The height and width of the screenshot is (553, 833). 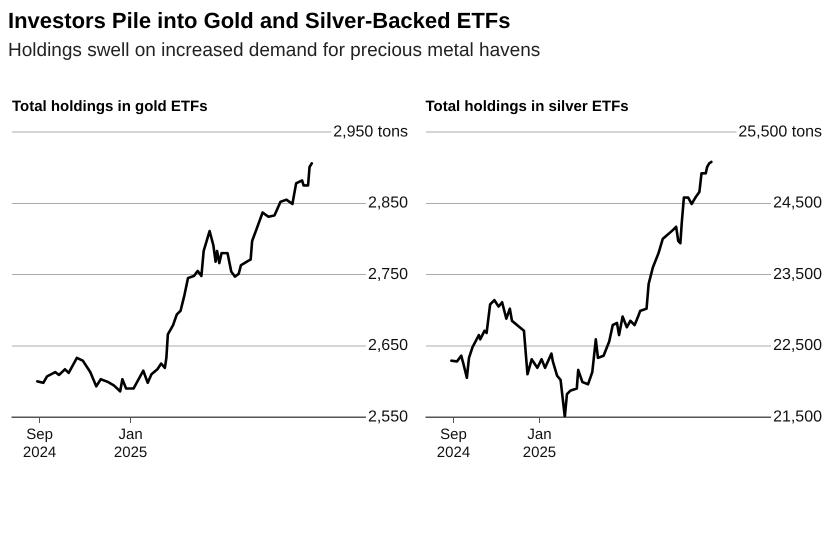 What do you see at coordinates (388, 345) in the screenshot?
I see `y-tick-label: 2,650` at bounding box center [388, 345].